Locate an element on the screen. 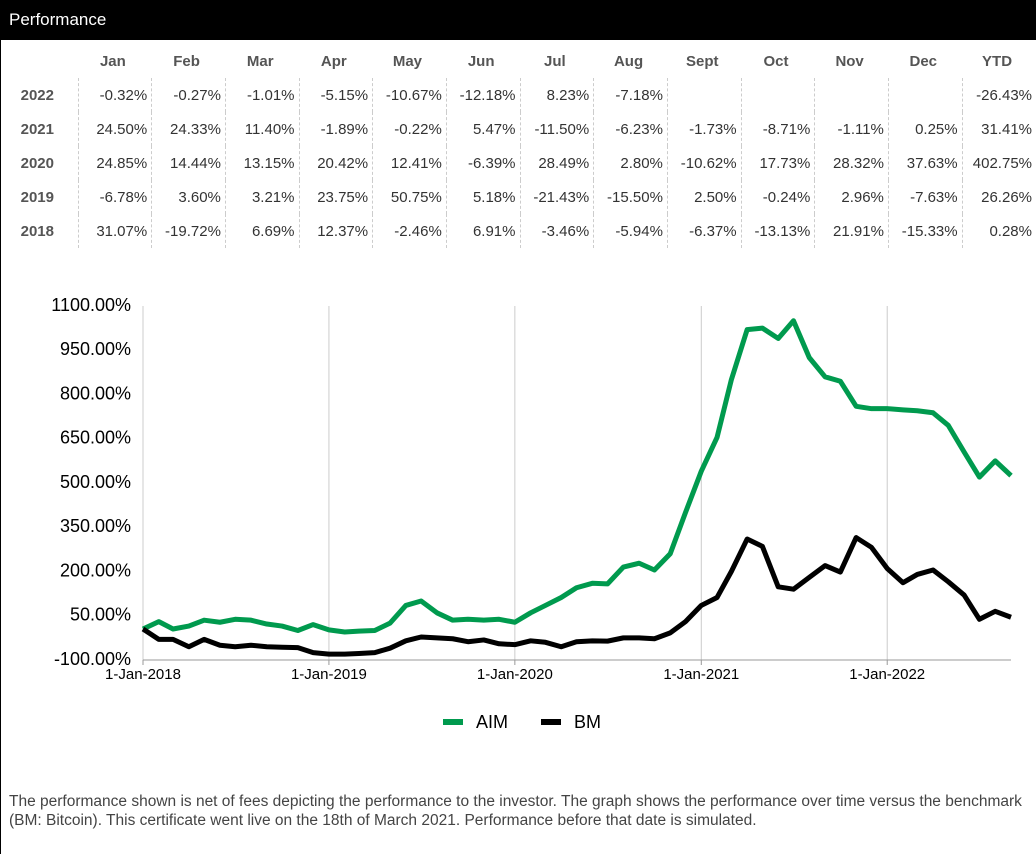 The height and width of the screenshot is (854, 1036). column-header: Dec is located at coordinates (923, 61).